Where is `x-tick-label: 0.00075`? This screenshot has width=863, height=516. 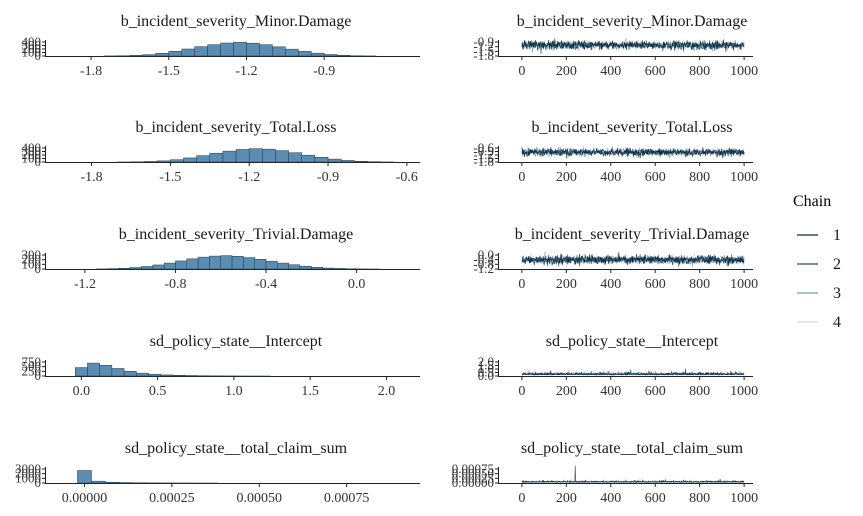 x-tick-label: 0.00075 is located at coordinates (347, 498).